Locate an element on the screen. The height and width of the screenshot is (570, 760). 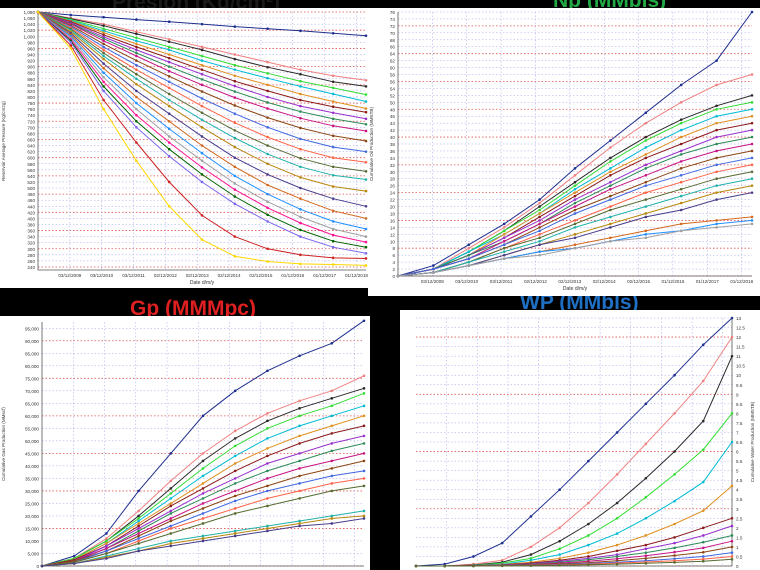
y-tick-label: 380 is located at coordinates (31, 224).